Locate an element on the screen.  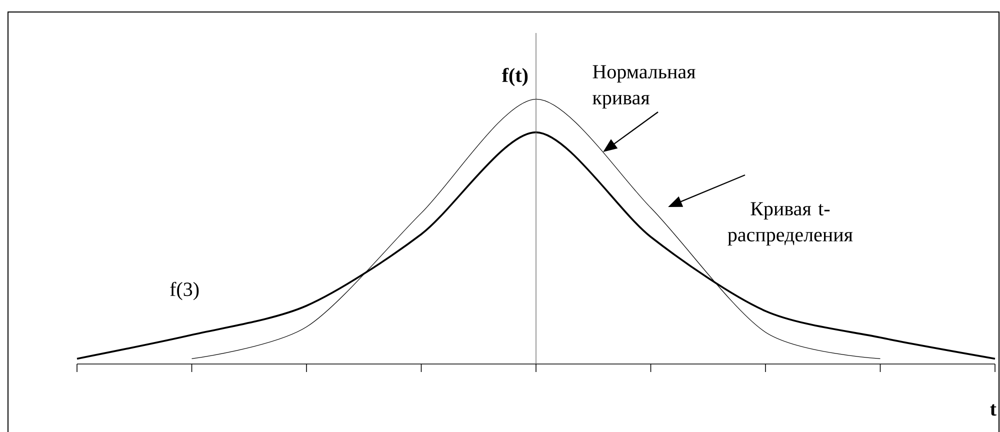
legend-label: Кривая t-распределения is located at coordinates (790, 224).